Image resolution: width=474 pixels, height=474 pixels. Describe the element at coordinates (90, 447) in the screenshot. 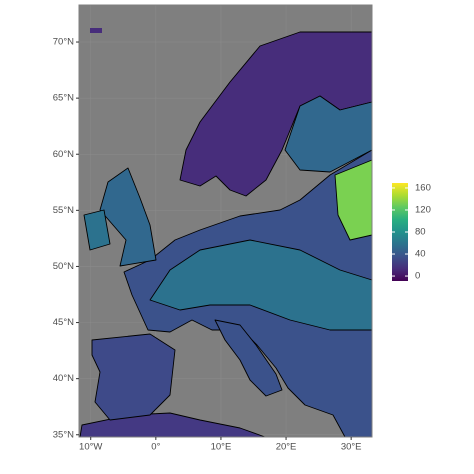

I see `x-tick-label: 10°W` at that location.